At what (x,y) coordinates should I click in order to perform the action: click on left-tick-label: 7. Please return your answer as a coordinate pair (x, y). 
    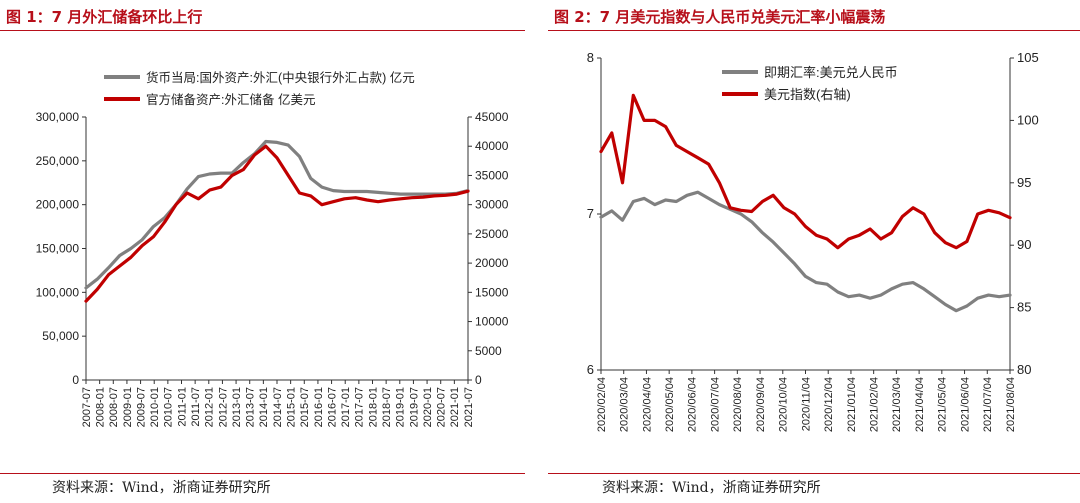
    Looking at the image, I should click on (590, 213).